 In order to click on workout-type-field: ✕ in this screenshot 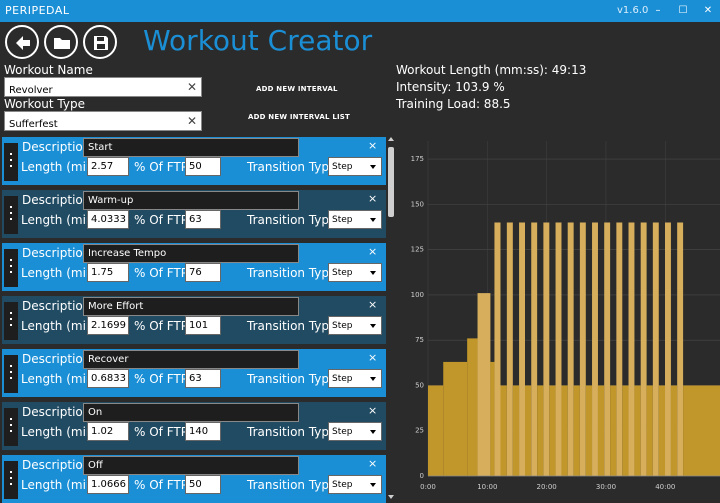, I will do `click(103, 122)`.